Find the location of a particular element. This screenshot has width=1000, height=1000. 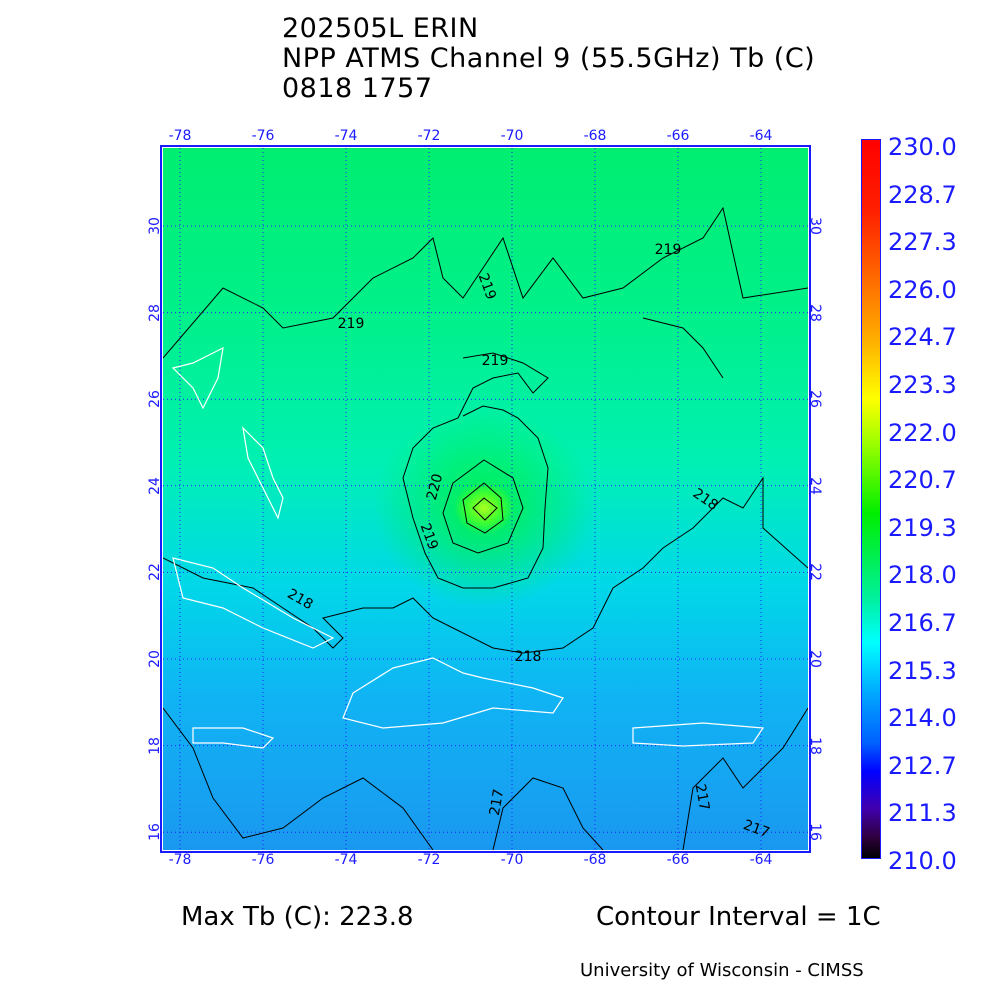

credit: University of Wisconsin - CIMSS is located at coordinates (722, 970).